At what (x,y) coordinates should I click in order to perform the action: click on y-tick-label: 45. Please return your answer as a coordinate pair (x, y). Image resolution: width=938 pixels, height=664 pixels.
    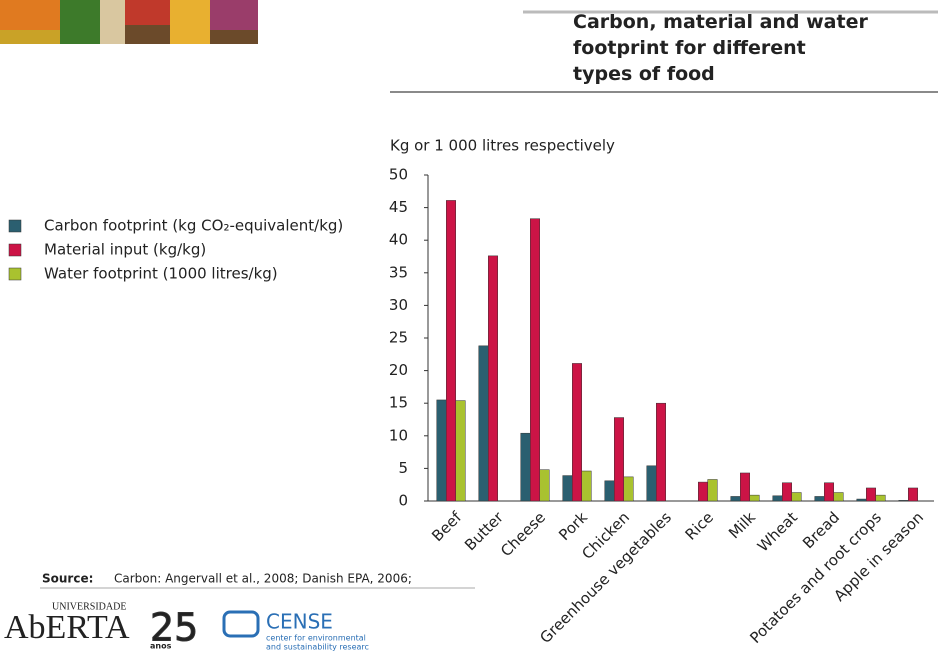
    Looking at the image, I should click on (398, 207).